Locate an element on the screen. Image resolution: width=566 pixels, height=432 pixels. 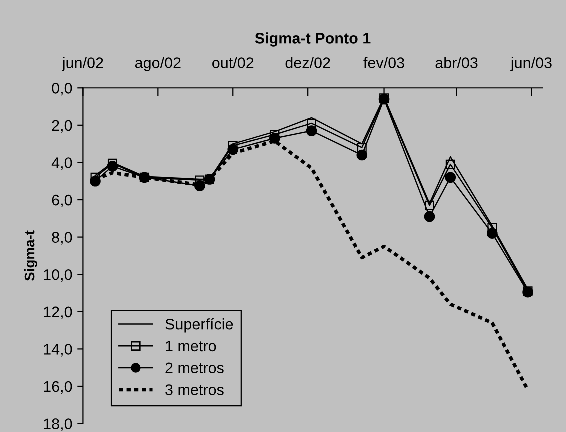
legend-label: 3 metros is located at coordinates (195, 390).